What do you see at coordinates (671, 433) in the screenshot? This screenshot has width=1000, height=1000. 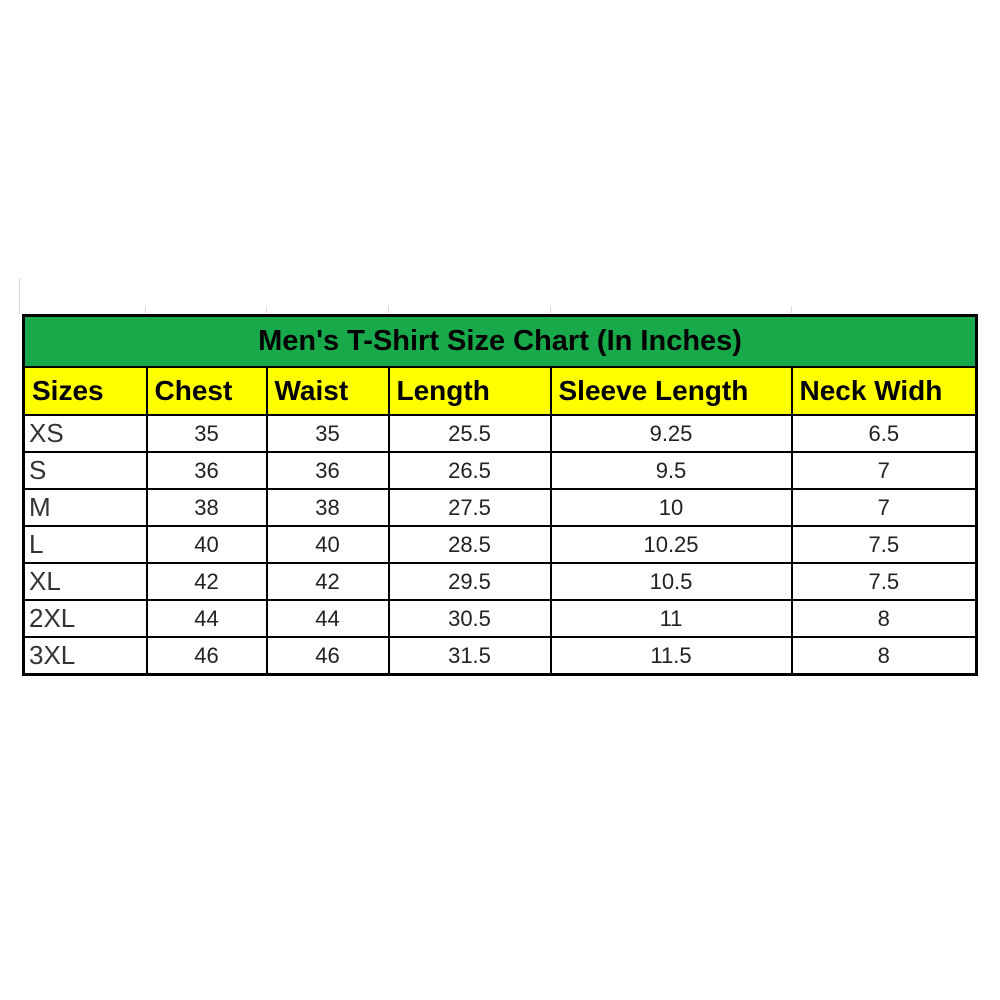 I see `value-cell: 9.25` at bounding box center [671, 433].